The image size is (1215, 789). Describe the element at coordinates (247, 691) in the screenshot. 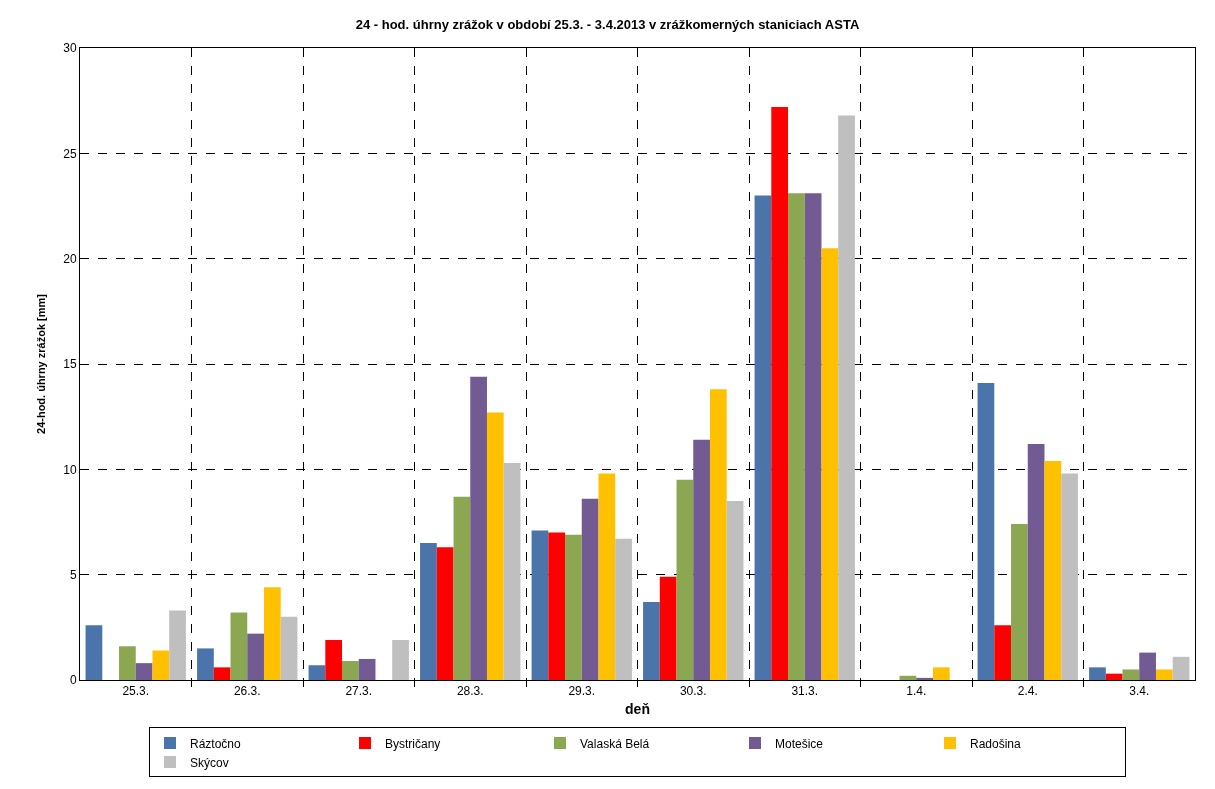

I see `x-tick-label: 26.3.` at that location.